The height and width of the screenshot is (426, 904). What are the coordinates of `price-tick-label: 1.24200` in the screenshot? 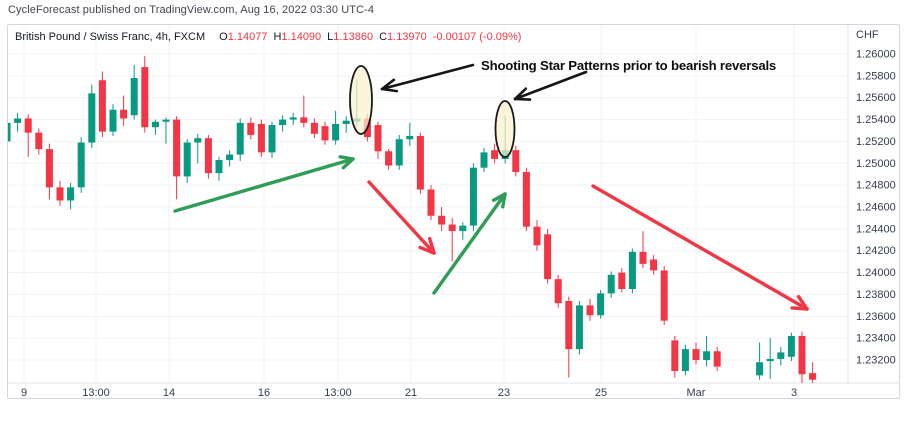 It's located at (876, 251).